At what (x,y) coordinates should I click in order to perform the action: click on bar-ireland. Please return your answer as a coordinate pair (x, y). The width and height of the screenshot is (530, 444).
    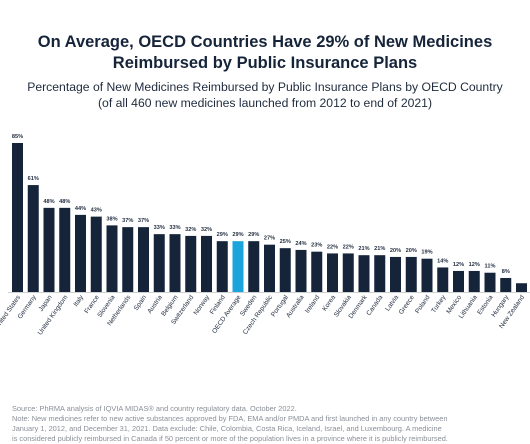
    Looking at the image, I should click on (317, 271).